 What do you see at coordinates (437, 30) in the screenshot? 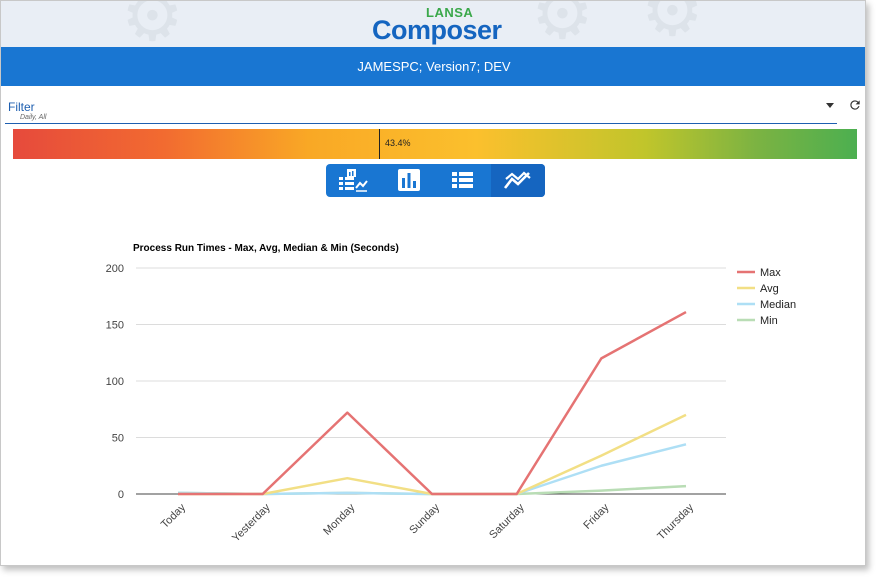
I see `logo-composer-text: Composer` at bounding box center [437, 30].